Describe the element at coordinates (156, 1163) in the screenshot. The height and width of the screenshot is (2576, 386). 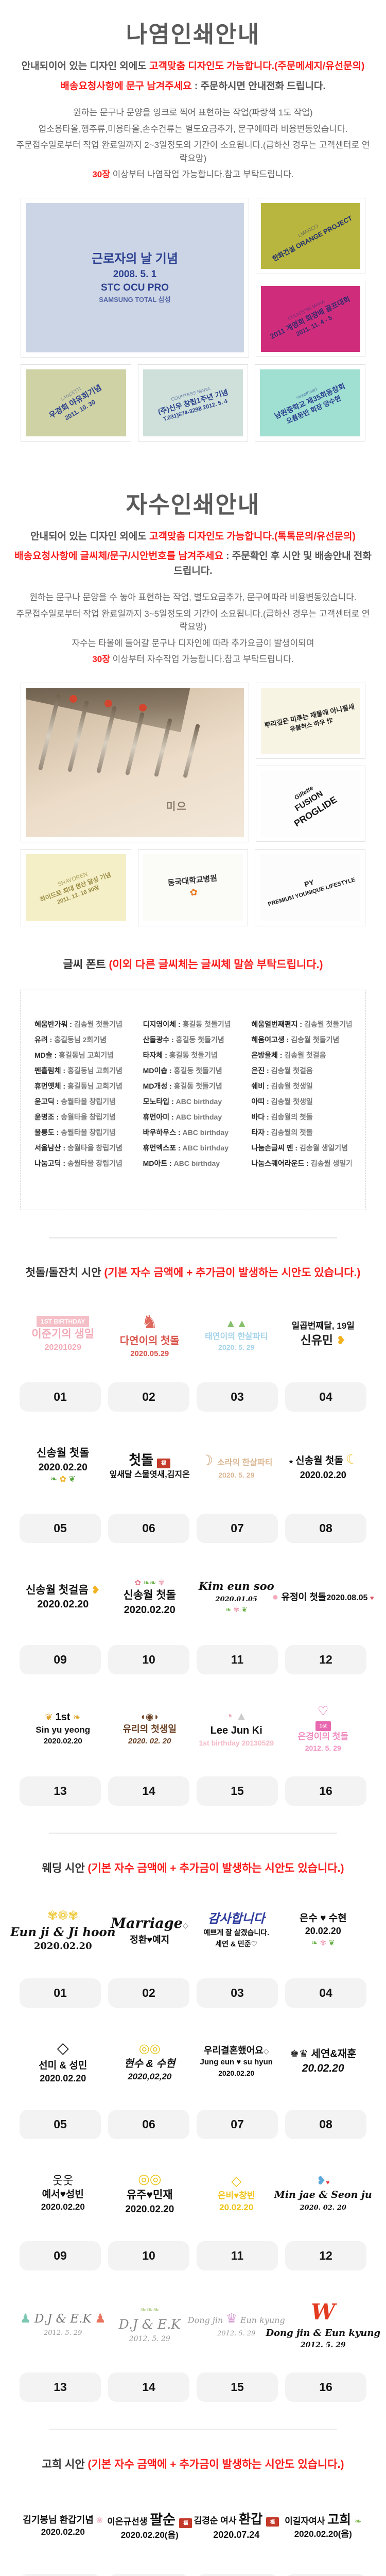
I see `font-name: MD아트` at that location.